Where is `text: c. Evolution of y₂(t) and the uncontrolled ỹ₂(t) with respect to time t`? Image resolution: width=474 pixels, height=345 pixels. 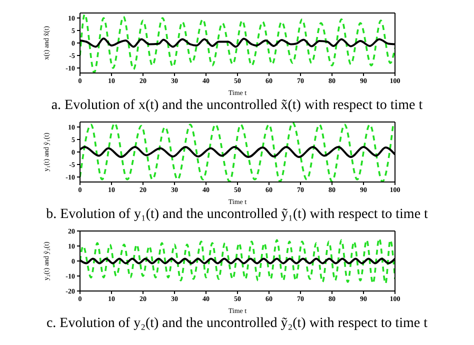 text: c. Evolution of y₂(t) and the uncontrolled ỹ₂(t) with respect to time t is located at coordinates (237, 324).